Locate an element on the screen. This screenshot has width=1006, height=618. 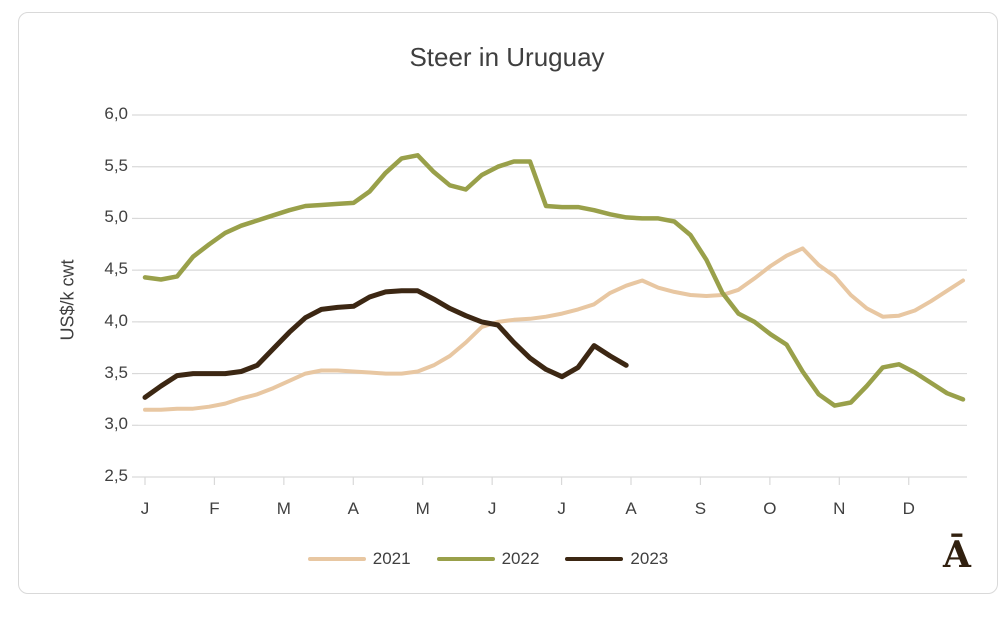
y-tick-label: 6,0 is located at coordinates (116, 113).